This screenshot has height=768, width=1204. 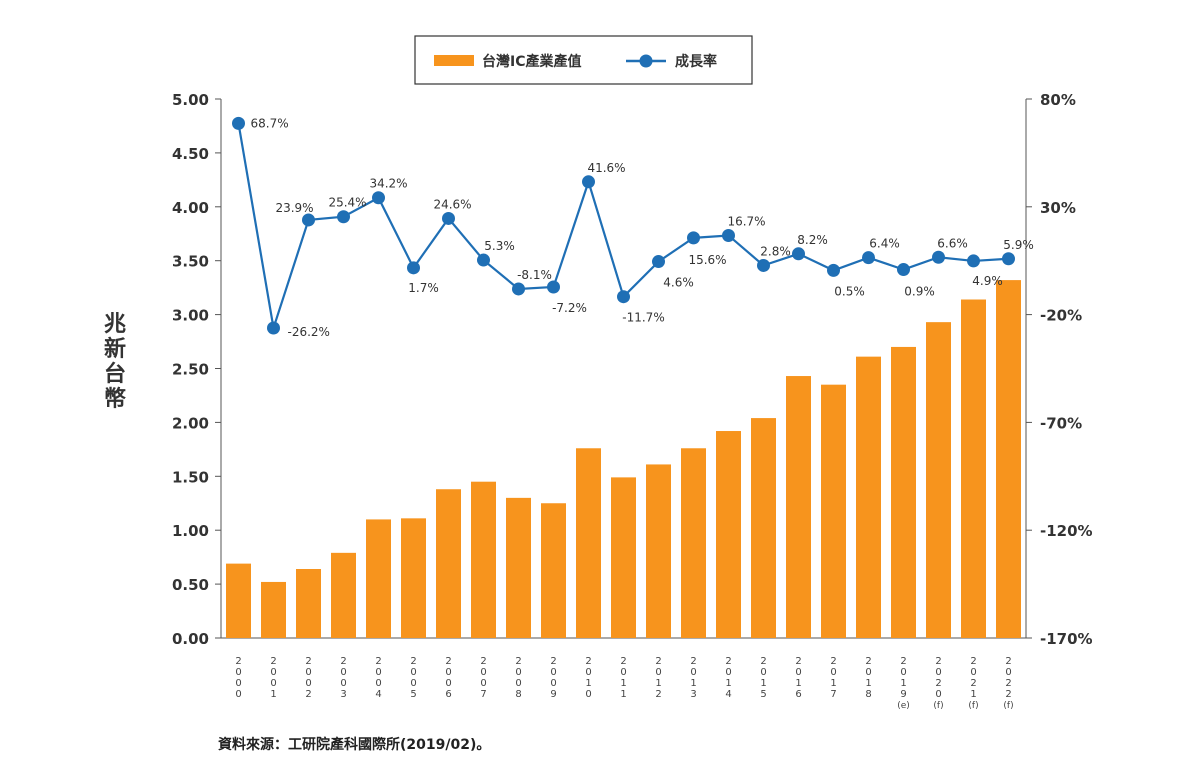 I want to click on y2-tick-label: -70%, so click(x=1061, y=423).